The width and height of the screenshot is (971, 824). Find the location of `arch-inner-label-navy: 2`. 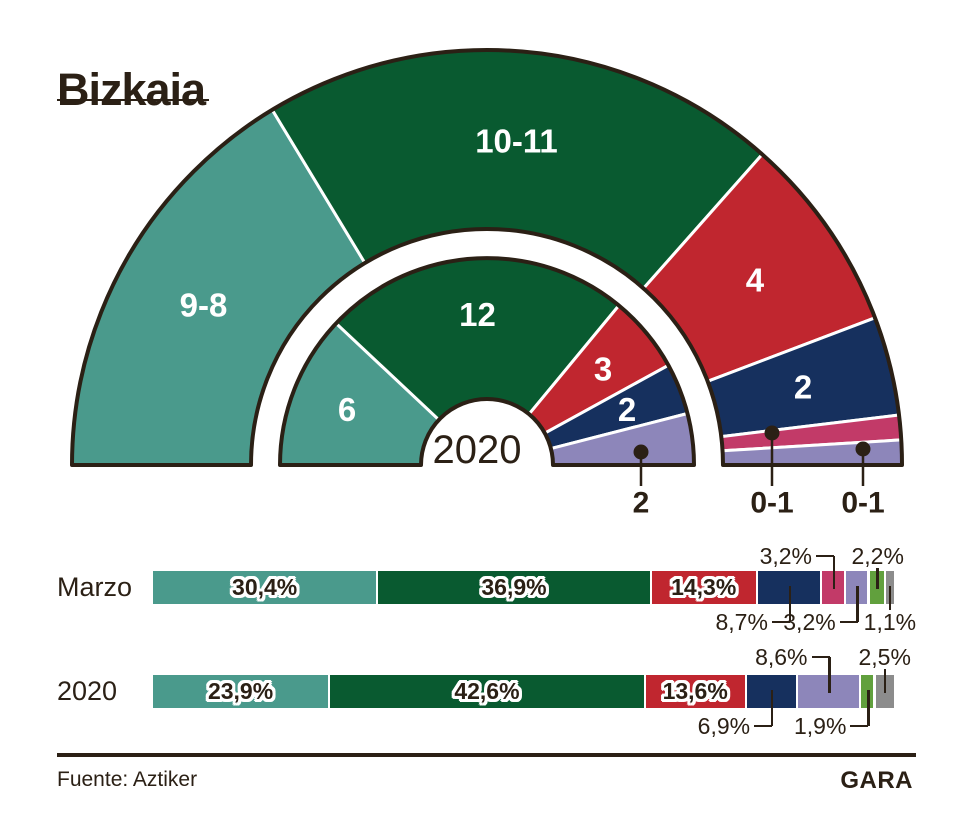

arch-inner-label-navy: 2 is located at coordinates (627, 409).